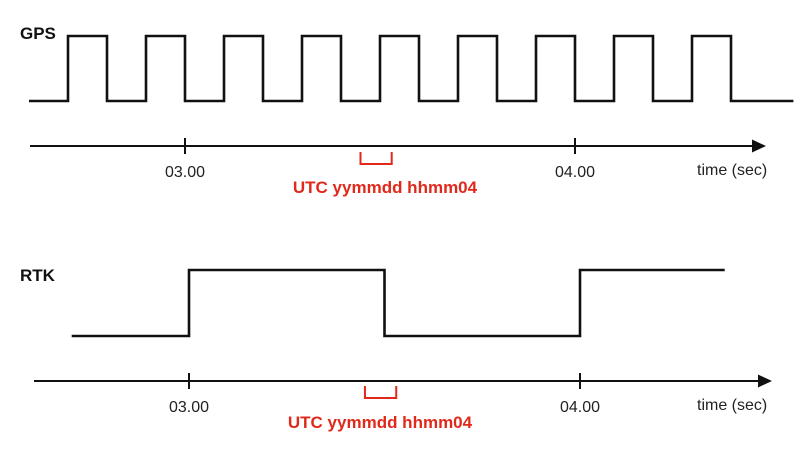 This screenshot has height=457, width=800. What do you see at coordinates (380, 392) in the screenshot?
I see `rtk-utc-window-bracket` at bounding box center [380, 392].